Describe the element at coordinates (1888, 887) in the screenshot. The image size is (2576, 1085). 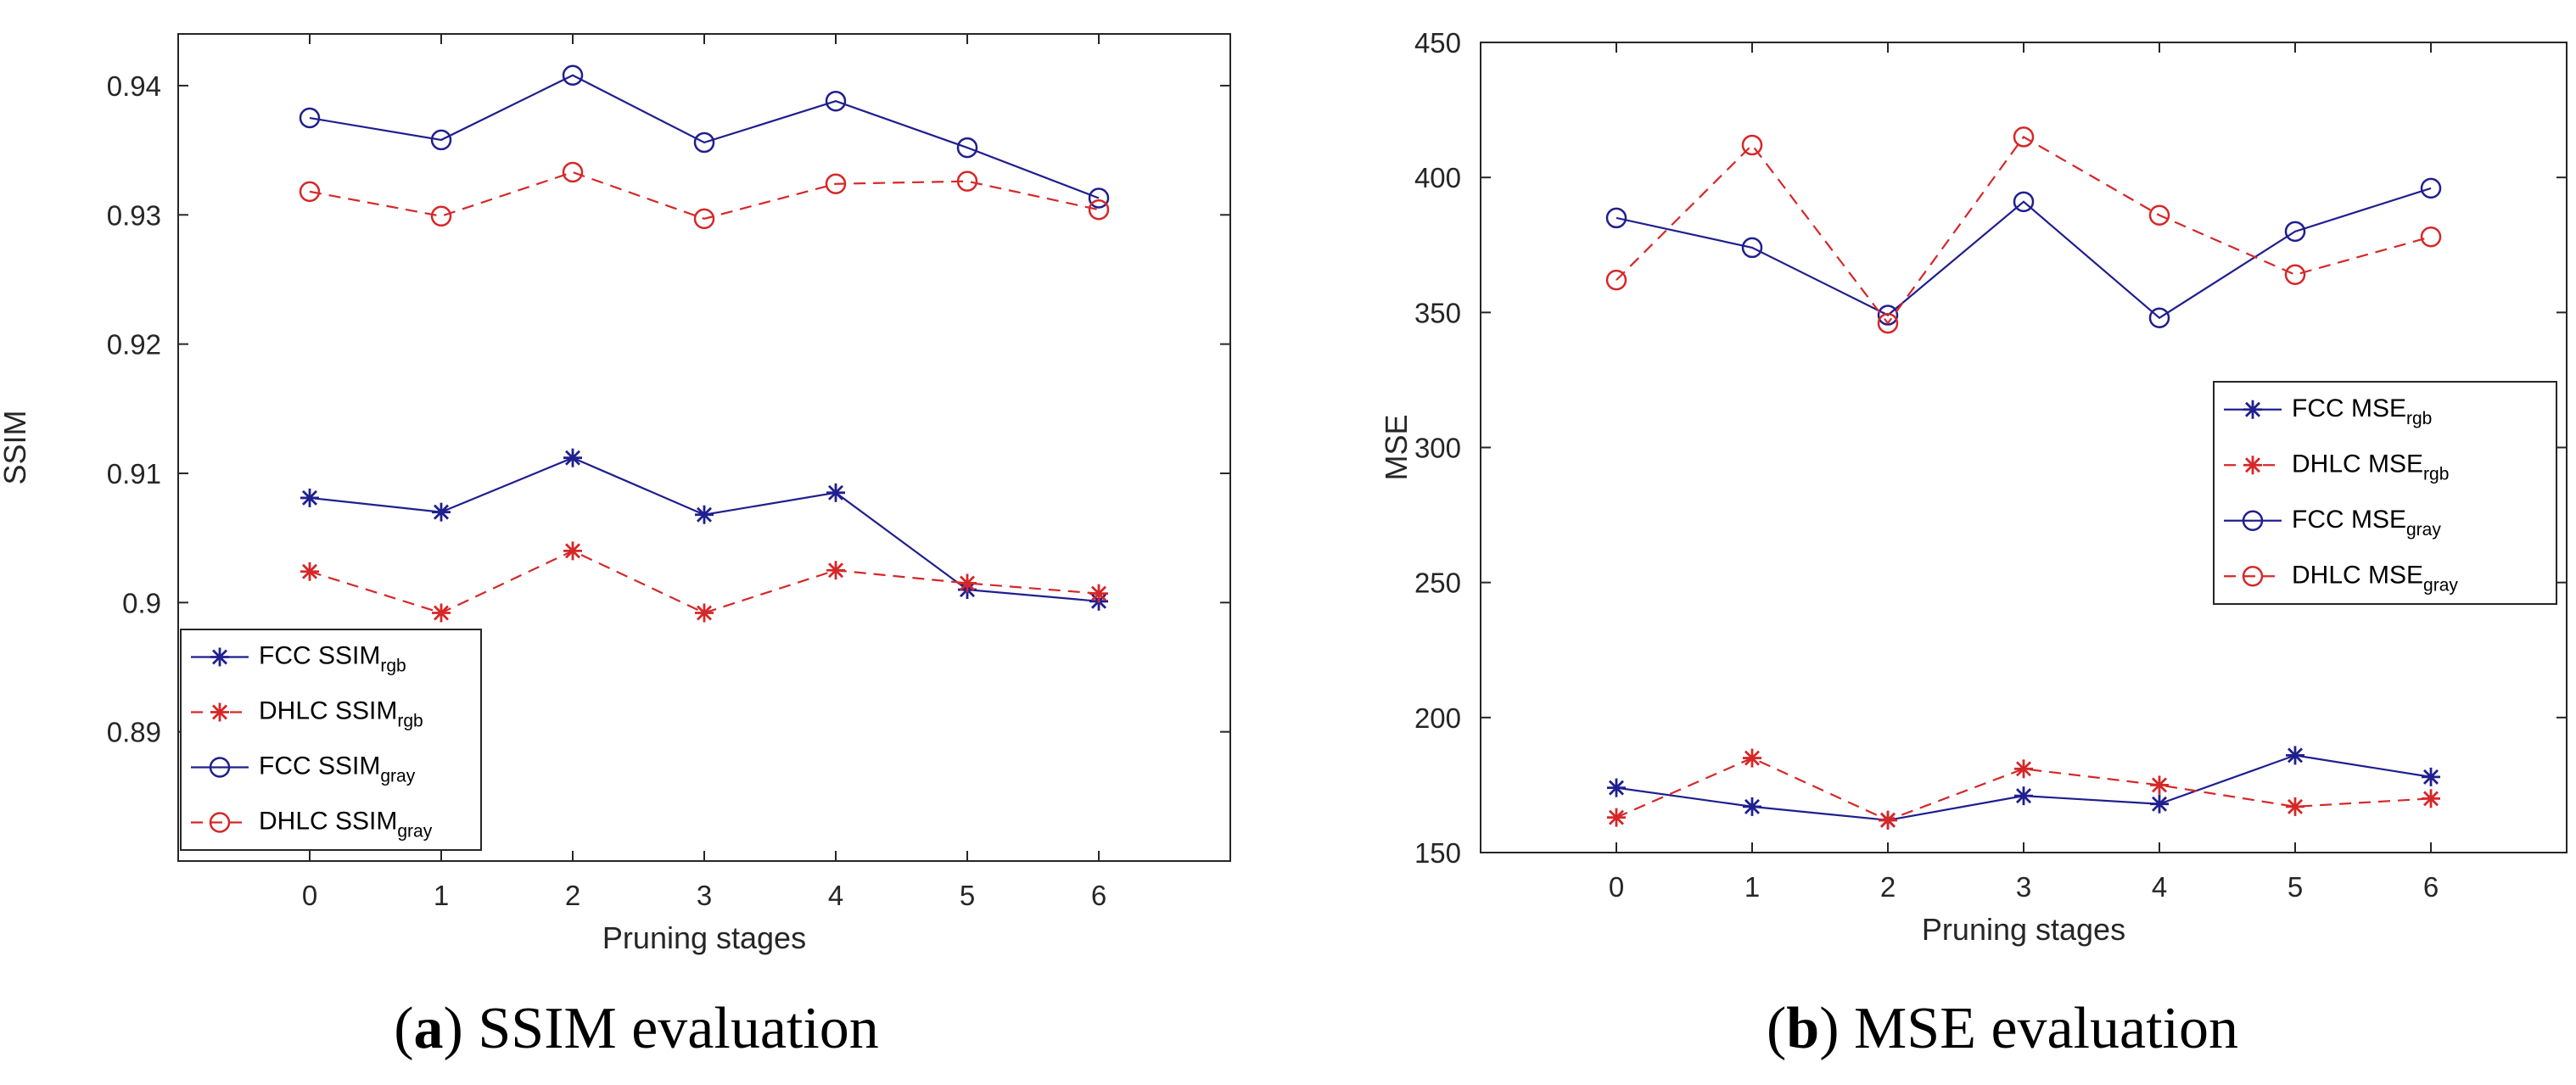
I see `mse-x-tick-label: 2` at that location.